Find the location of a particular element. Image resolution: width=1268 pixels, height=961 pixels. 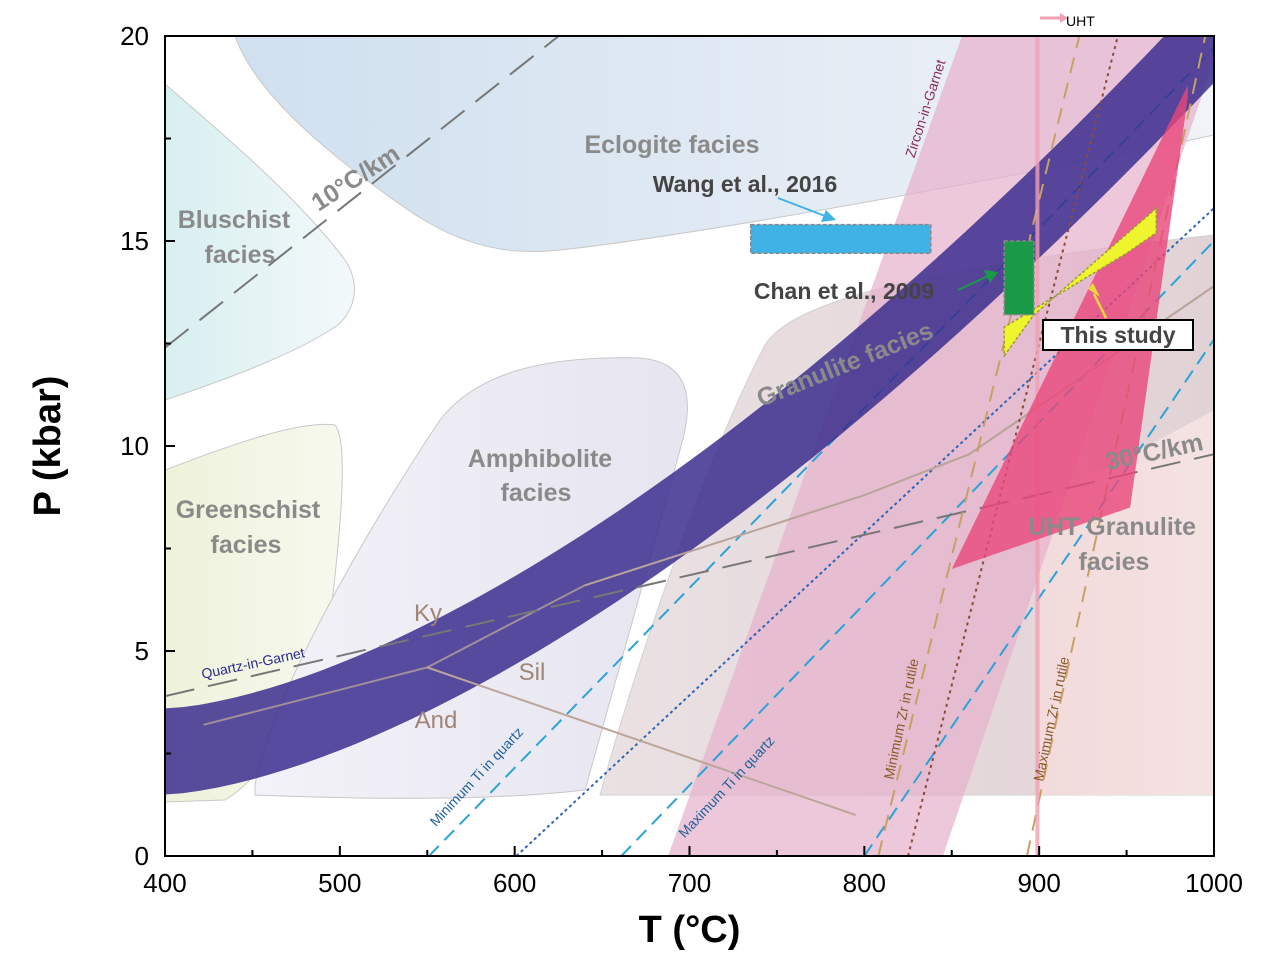

x-tick-label: 500 is located at coordinates (339, 883).